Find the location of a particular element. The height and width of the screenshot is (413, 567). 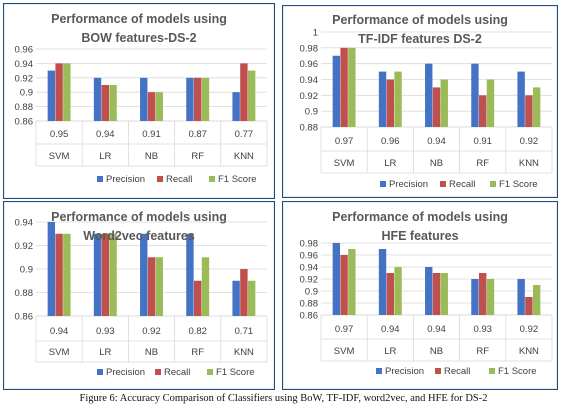

y-tick-label: 0.88 is located at coordinates (309, 128).